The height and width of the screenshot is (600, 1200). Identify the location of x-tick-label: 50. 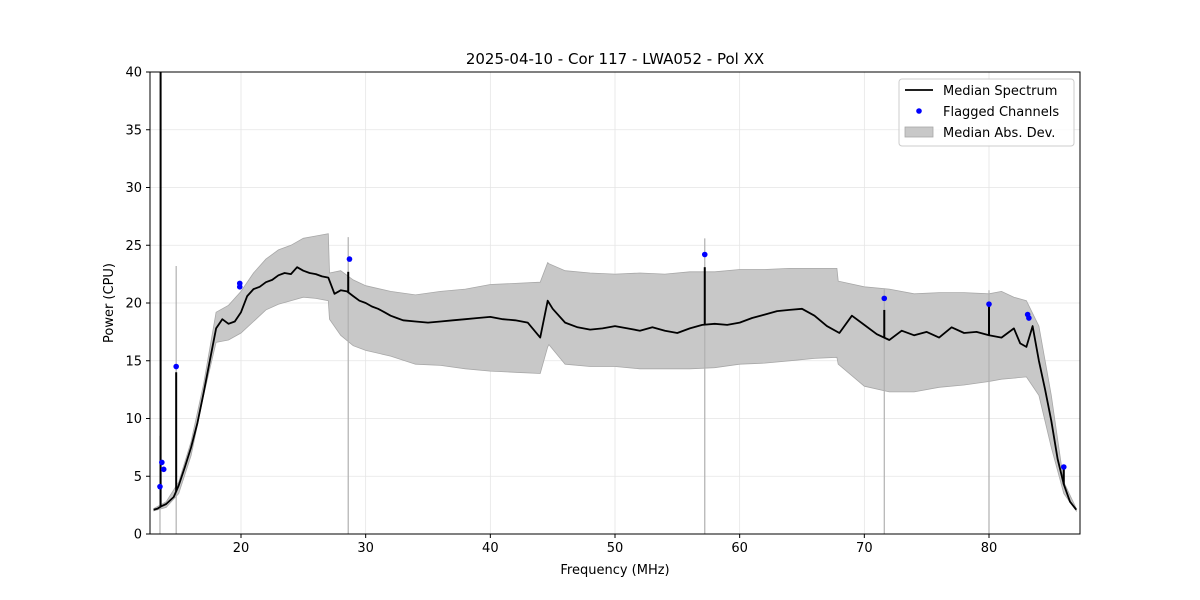
(615, 548).